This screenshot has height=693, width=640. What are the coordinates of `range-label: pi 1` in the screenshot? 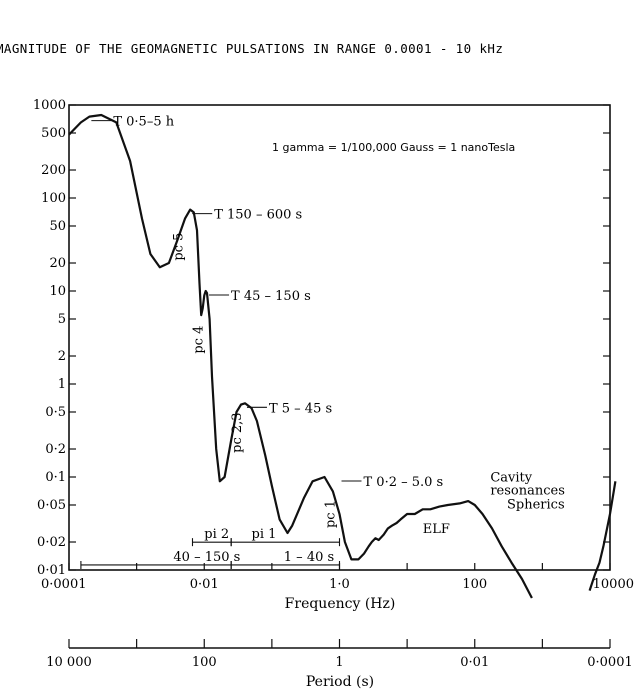 It's located at (264, 534).